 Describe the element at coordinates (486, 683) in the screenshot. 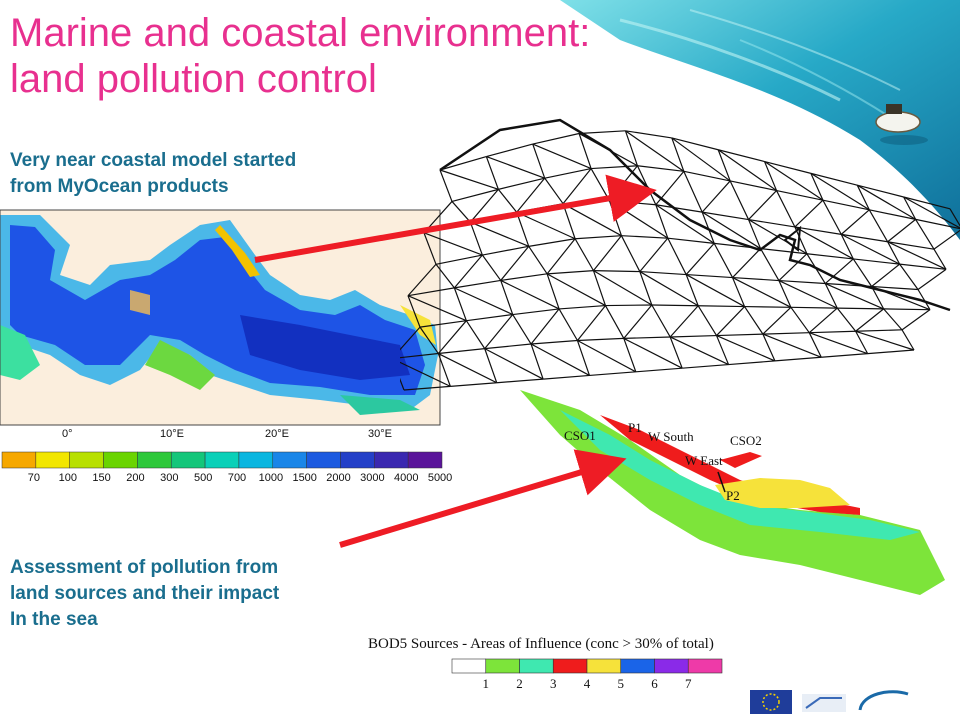

I see `legend-number: 1` at that location.